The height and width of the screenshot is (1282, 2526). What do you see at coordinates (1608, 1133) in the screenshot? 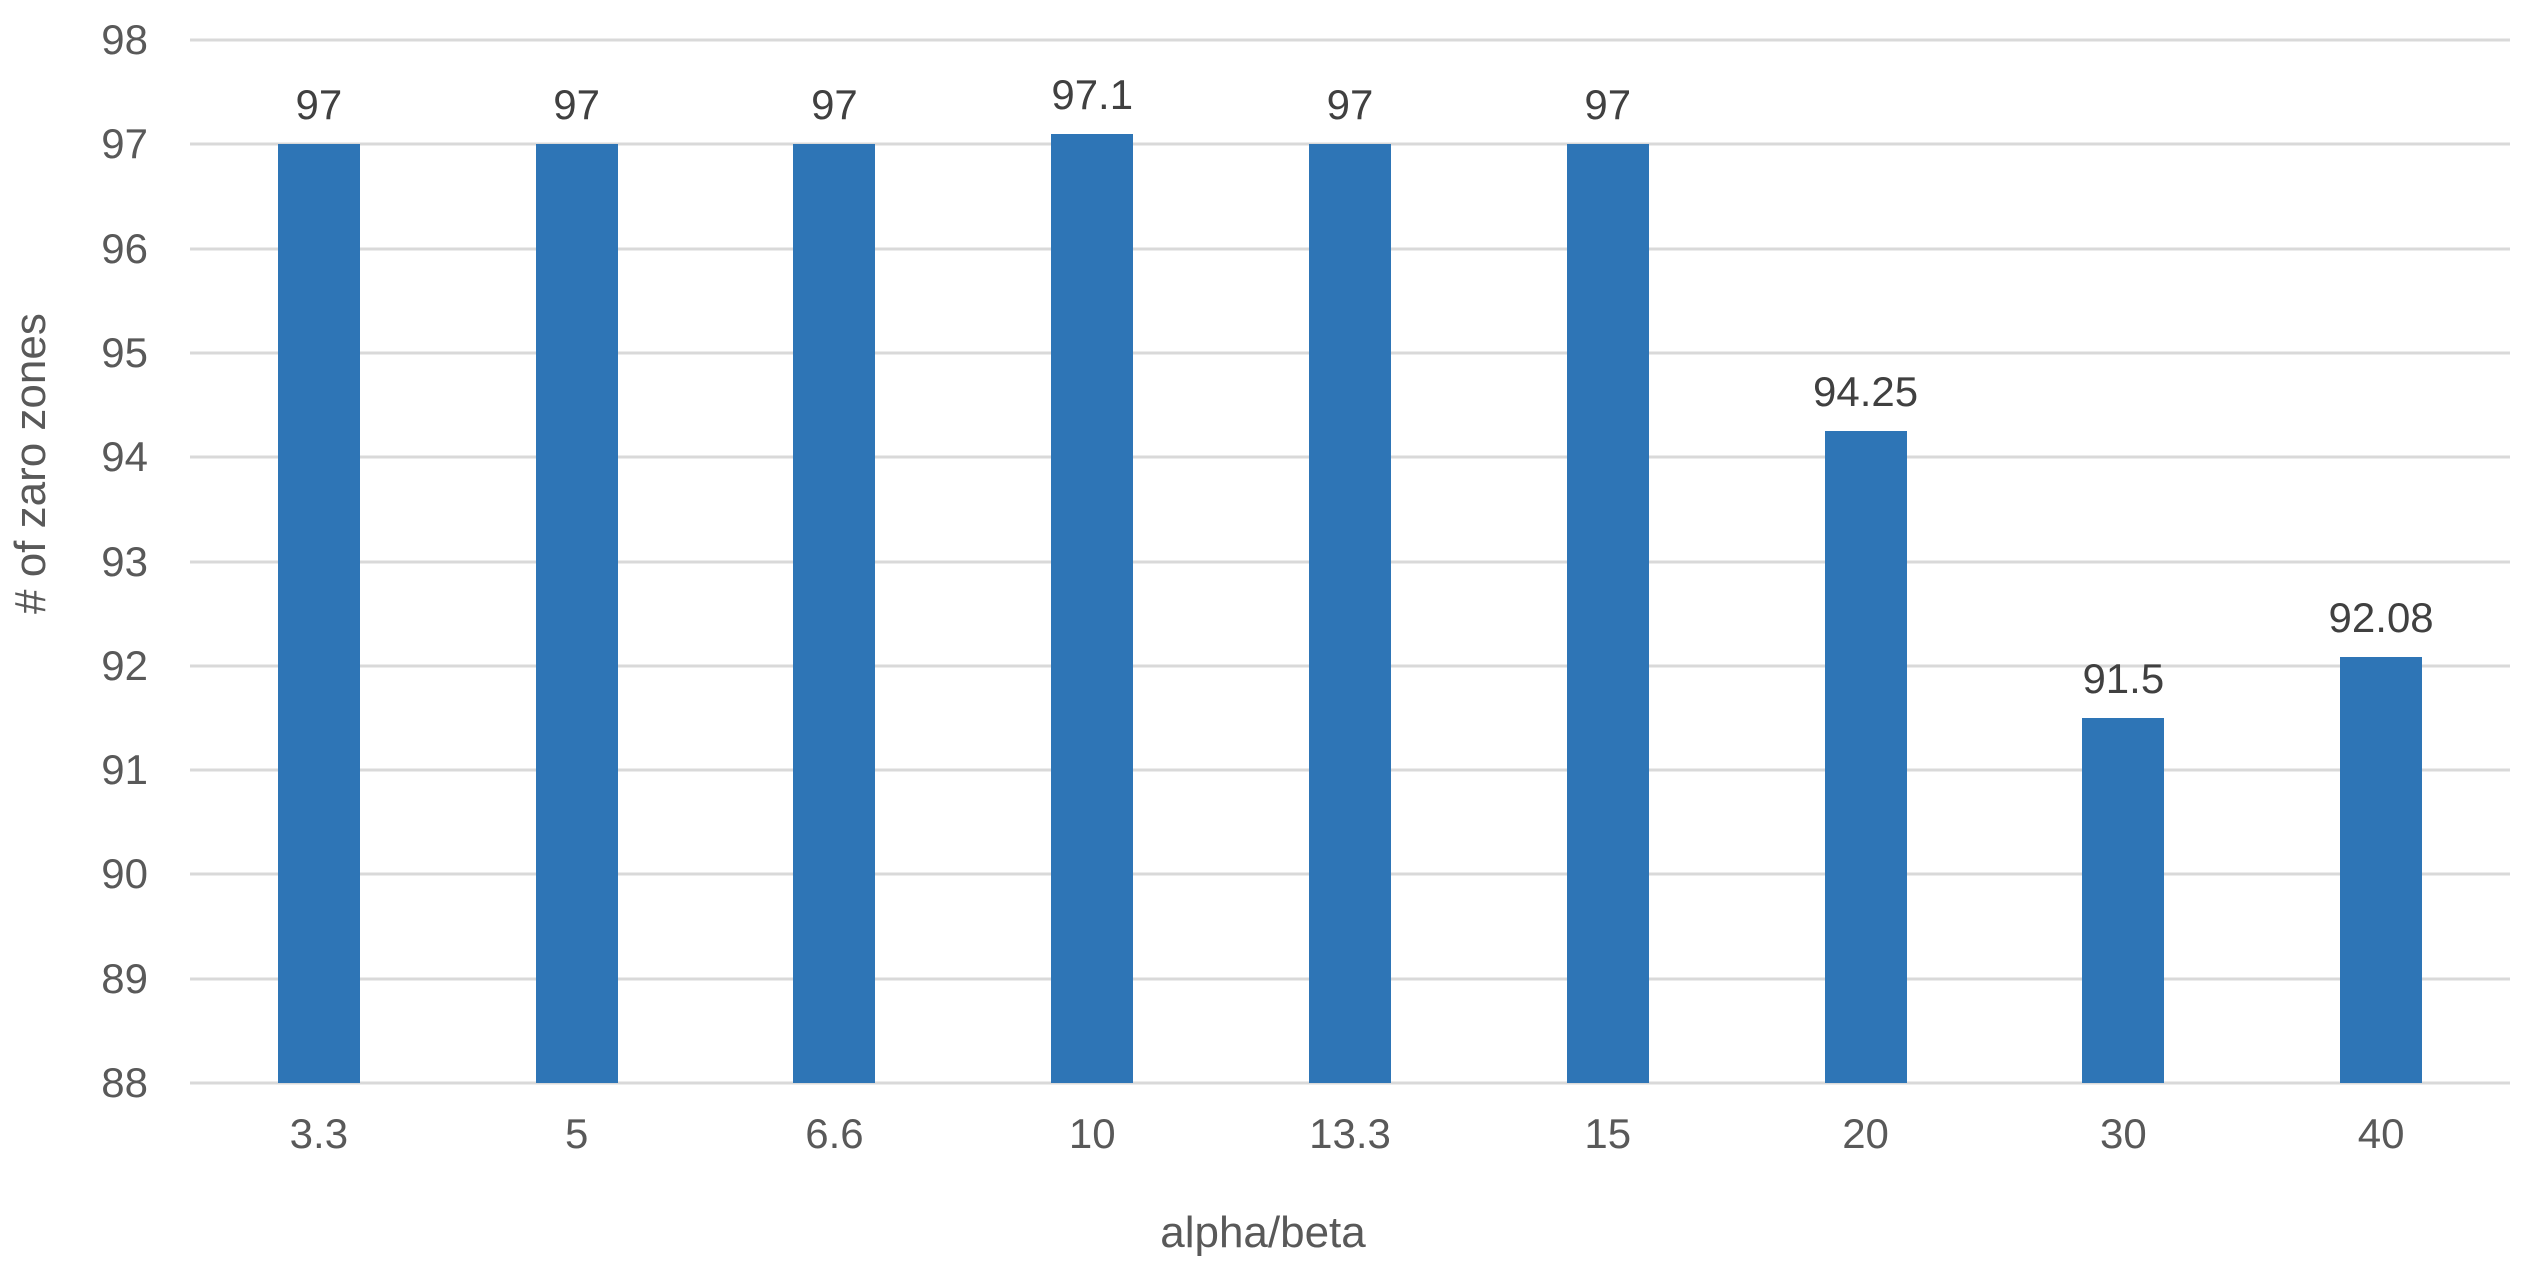
I see `x-tick-label: 15` at bounding box center [1608, 1133].